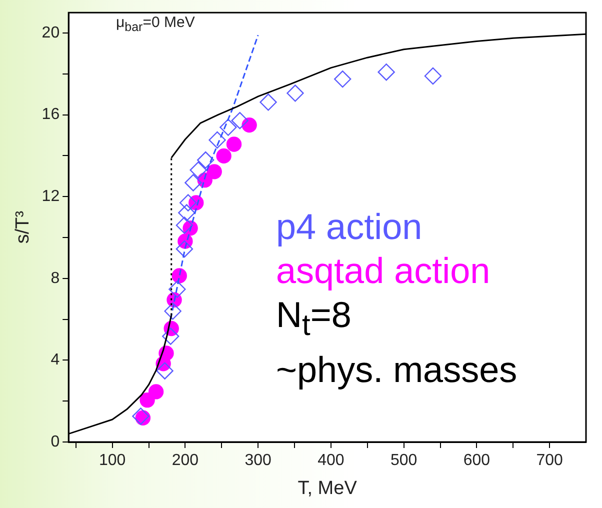 Image resolution: width=602 pixels, height=508 pixels. What do you see at coordinates (476, 461) in the screenshot?
I see `x-tick-label: 600` at bounding box center [476, 461].